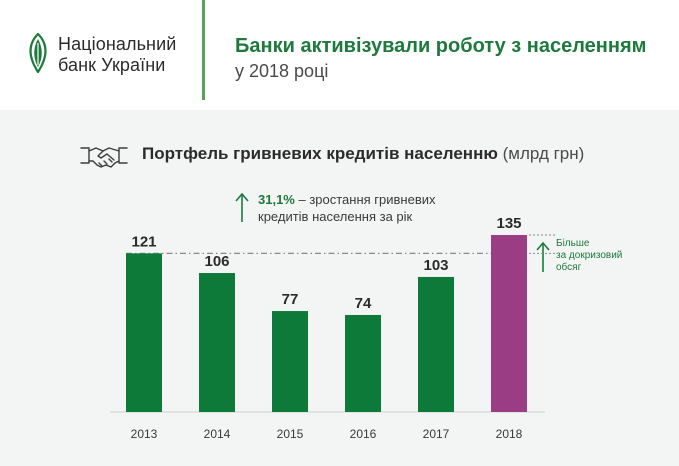 This screenshot has height=466, width=679. I want to click on x-tick-label: 2015, so click(290, 434).